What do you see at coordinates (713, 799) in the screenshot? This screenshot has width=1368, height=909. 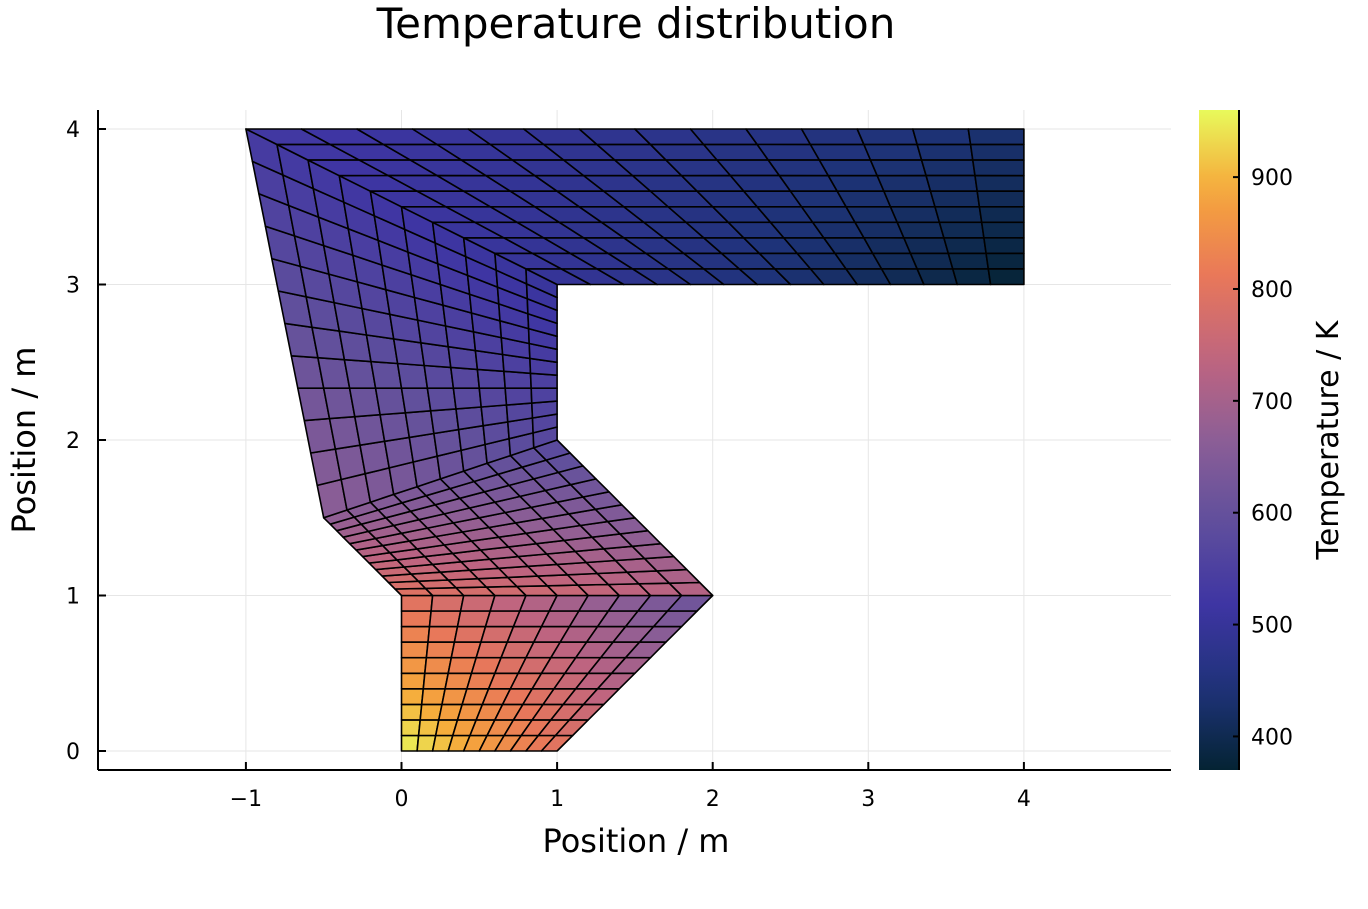 I see `x-tick-label: 2` at bounding box center [713, 799].